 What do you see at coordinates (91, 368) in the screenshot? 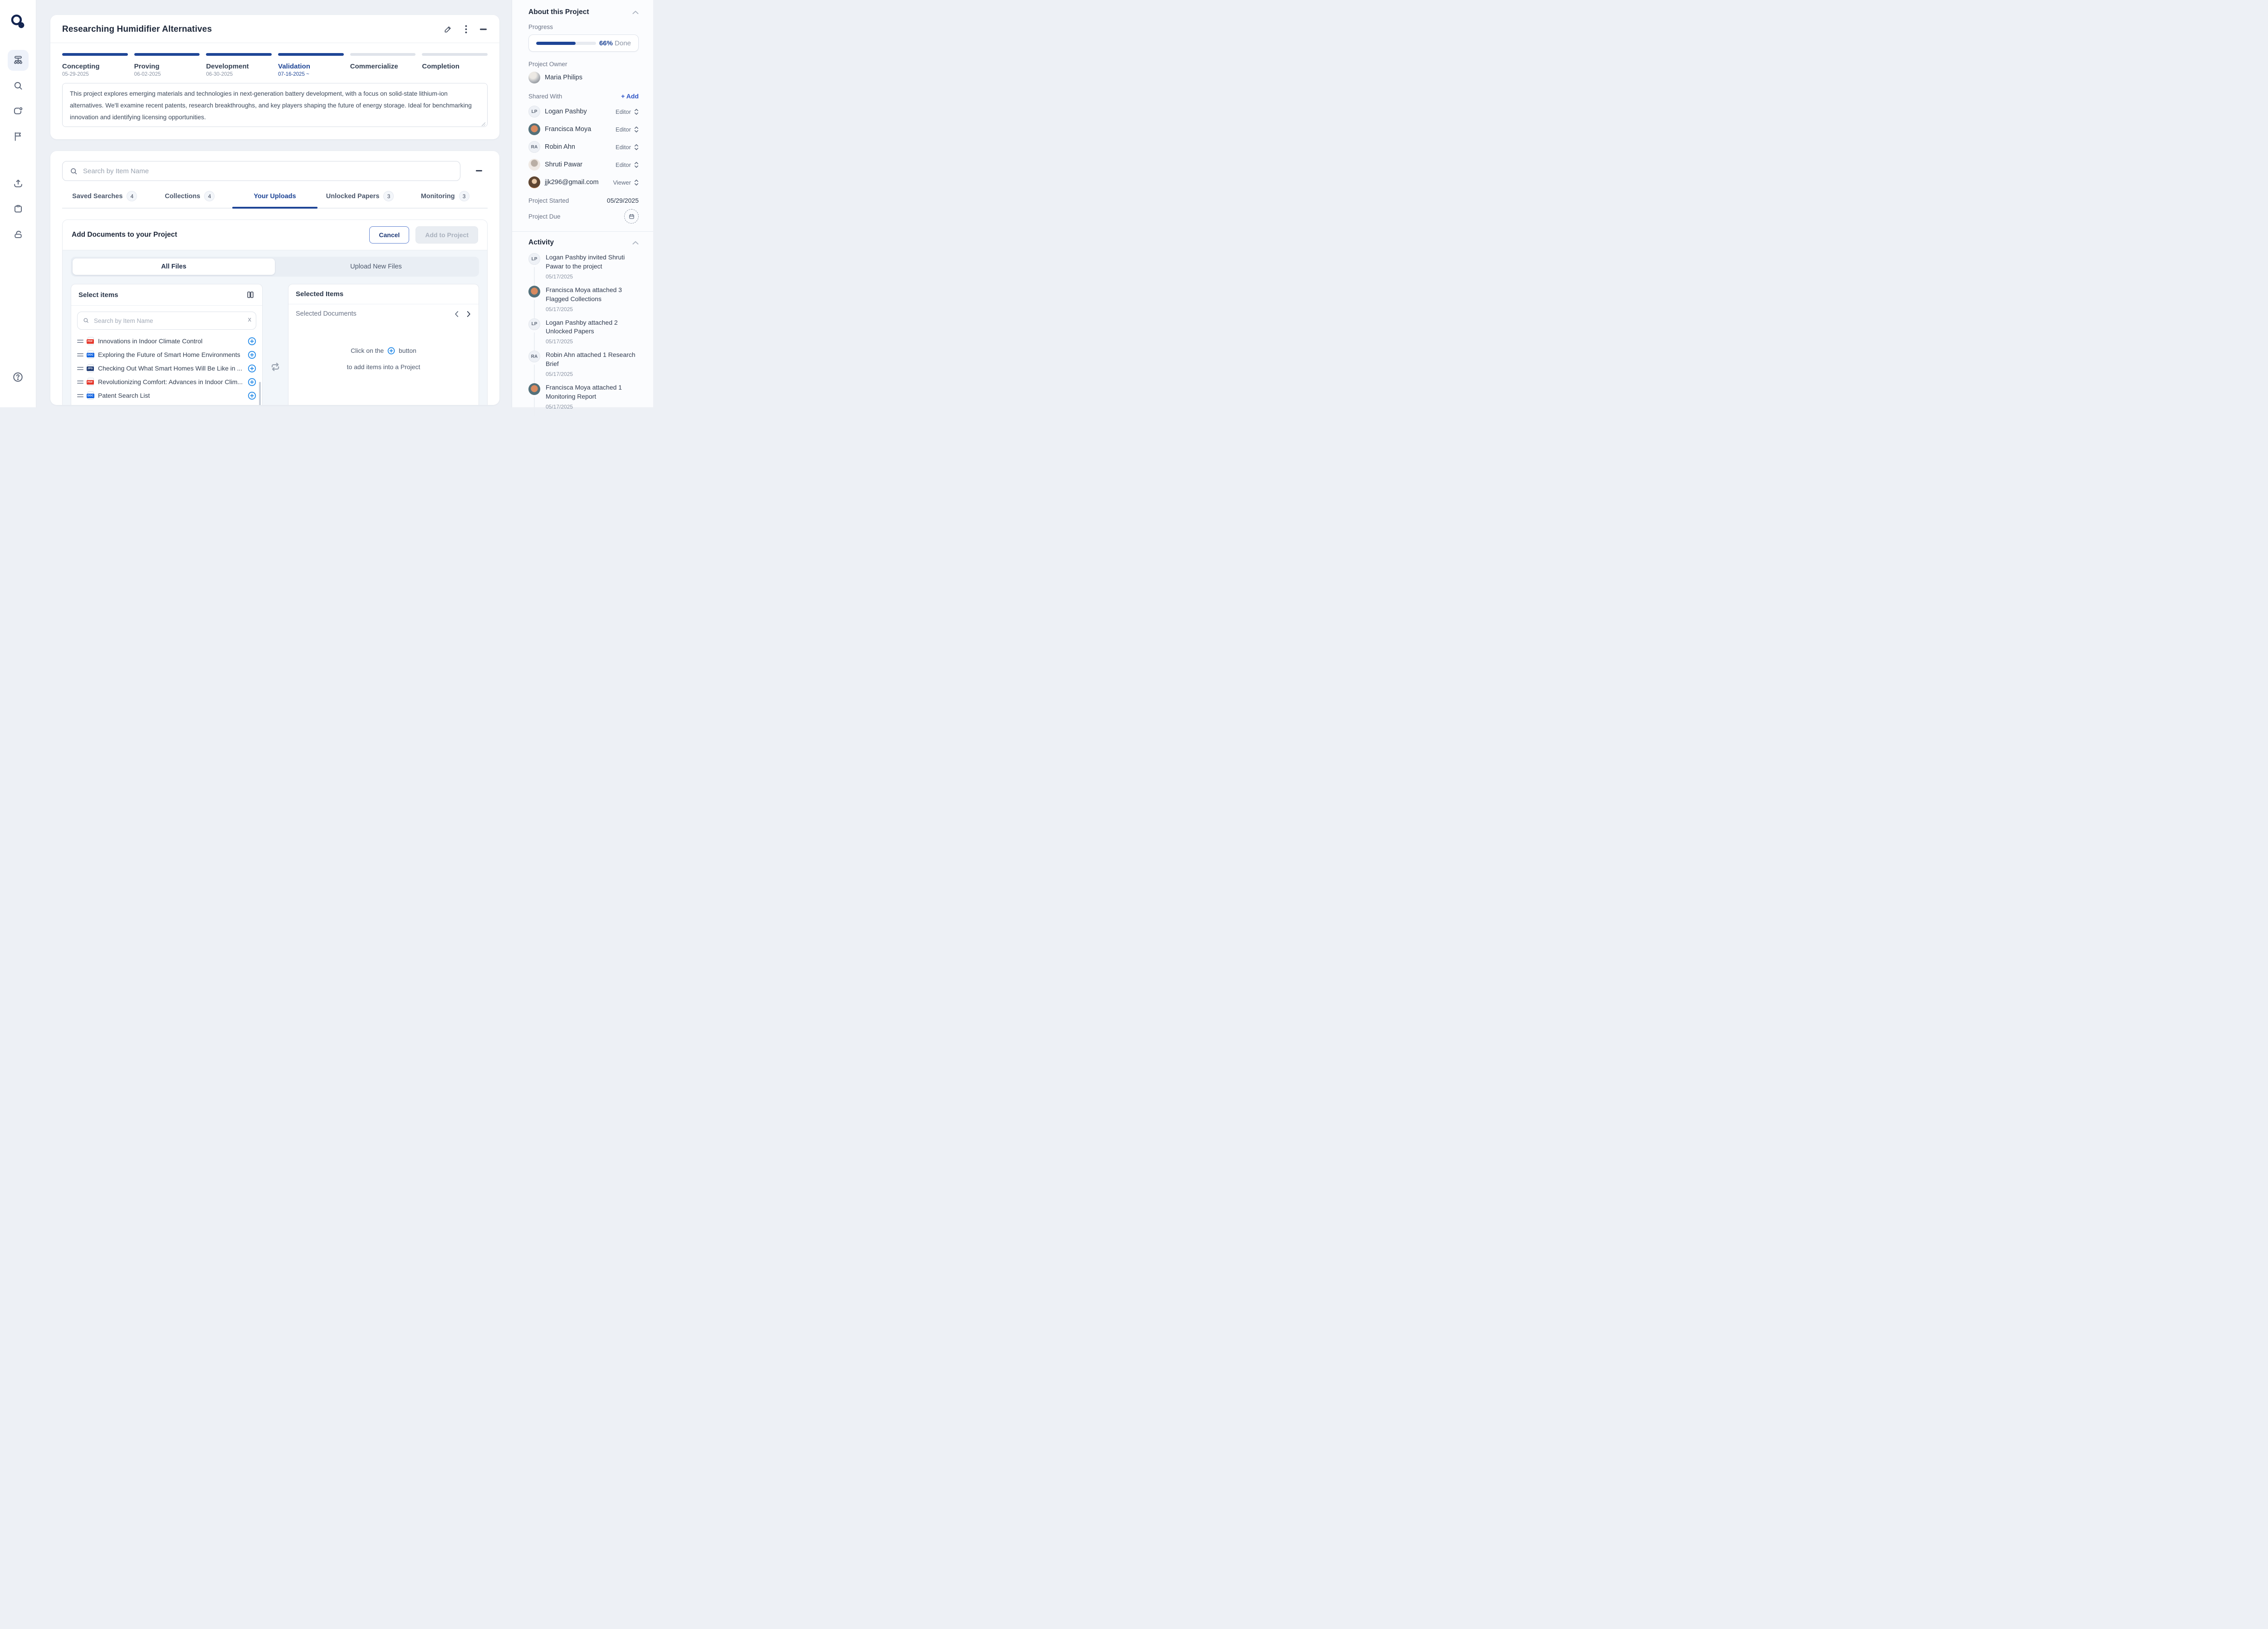
I see `file-type-icon: JPG` at bounding box center [91, 368].